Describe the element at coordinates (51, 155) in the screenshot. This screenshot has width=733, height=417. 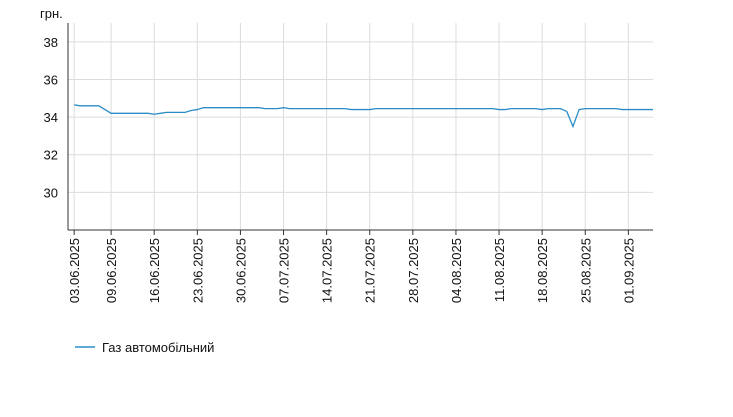
I see `y-tick-label: 32` at that location.